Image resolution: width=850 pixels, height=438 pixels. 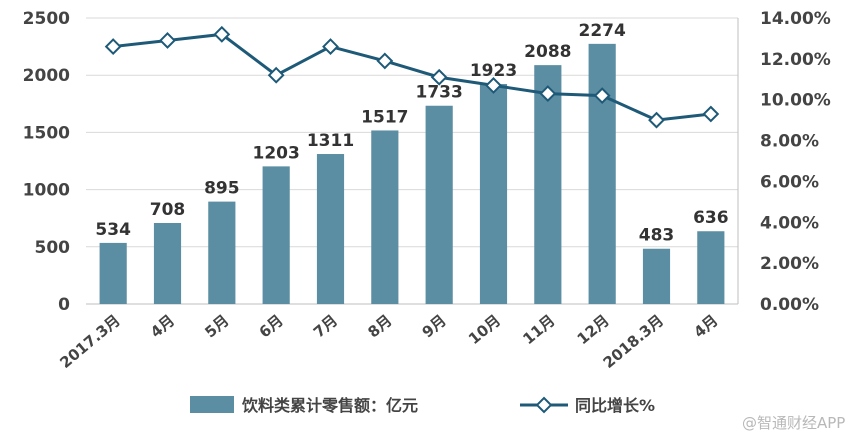 I want to click on left-tick-label: 1000, so click(x=46, y=191).